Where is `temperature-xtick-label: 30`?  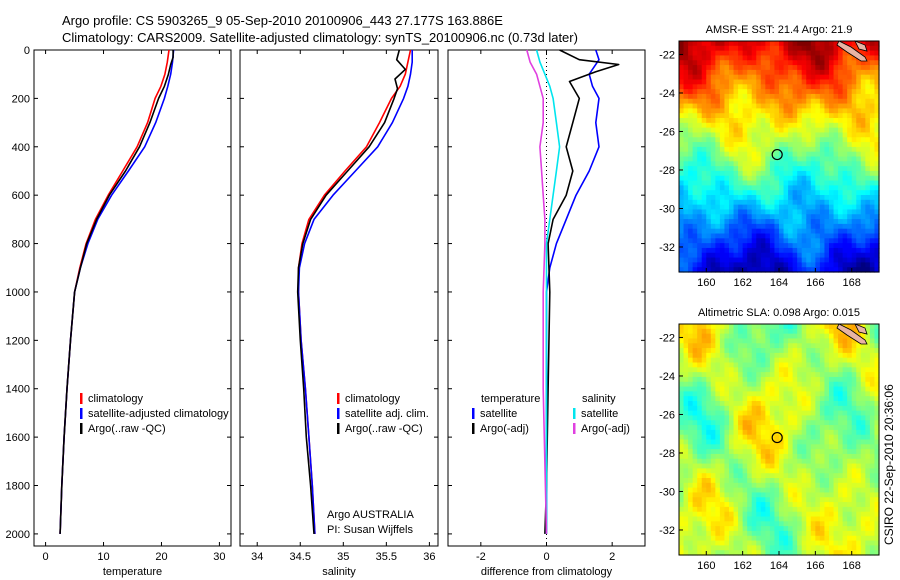
temperature-xtick-label: 30 is located at coordinates (219, 557).